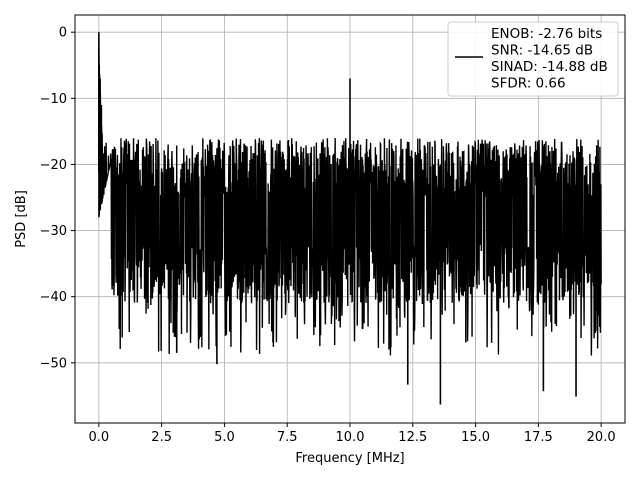  Describe the element at coordinates (349, 458) in the screenshot. I see `x-axis-label: Frequency [MHz]` at that location.